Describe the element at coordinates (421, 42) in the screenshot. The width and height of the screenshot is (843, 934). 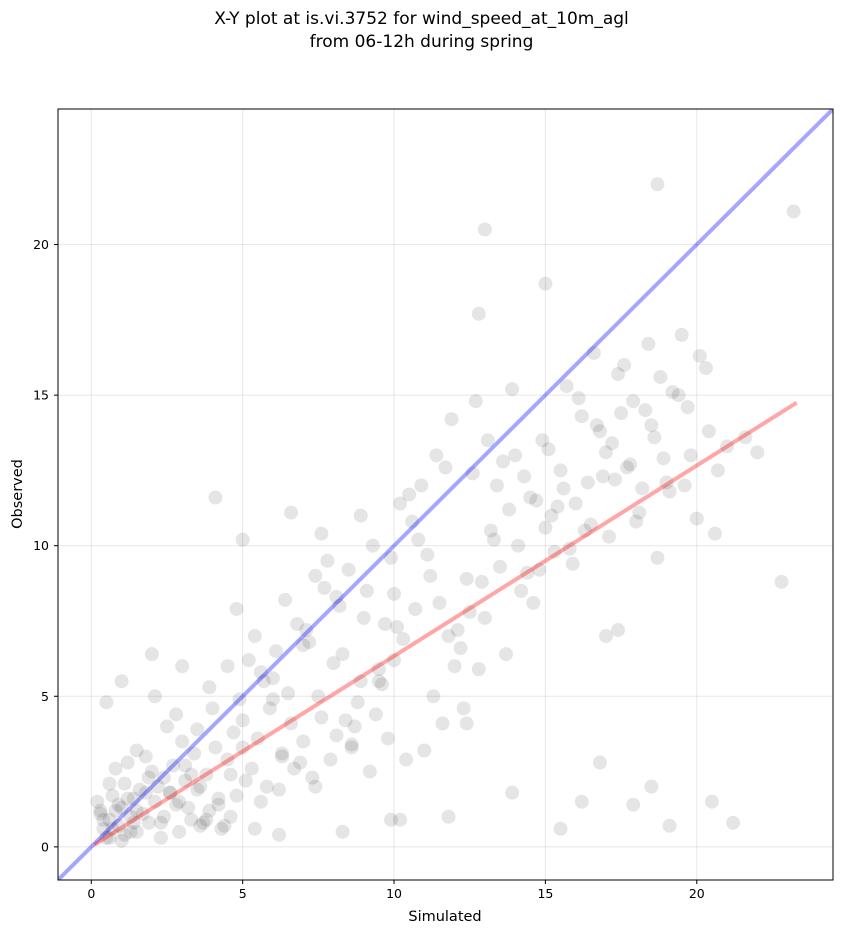
I see `chart-title-line2: from 06-12h during spring` at that location.